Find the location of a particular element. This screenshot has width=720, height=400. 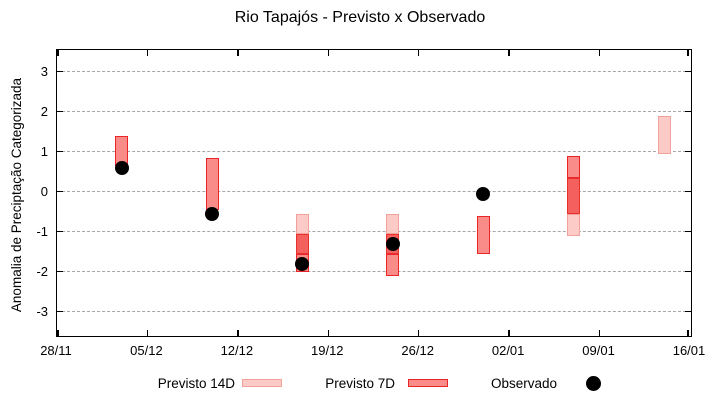

x-tick-label: 26/12 is located at coordinates (417, 350).